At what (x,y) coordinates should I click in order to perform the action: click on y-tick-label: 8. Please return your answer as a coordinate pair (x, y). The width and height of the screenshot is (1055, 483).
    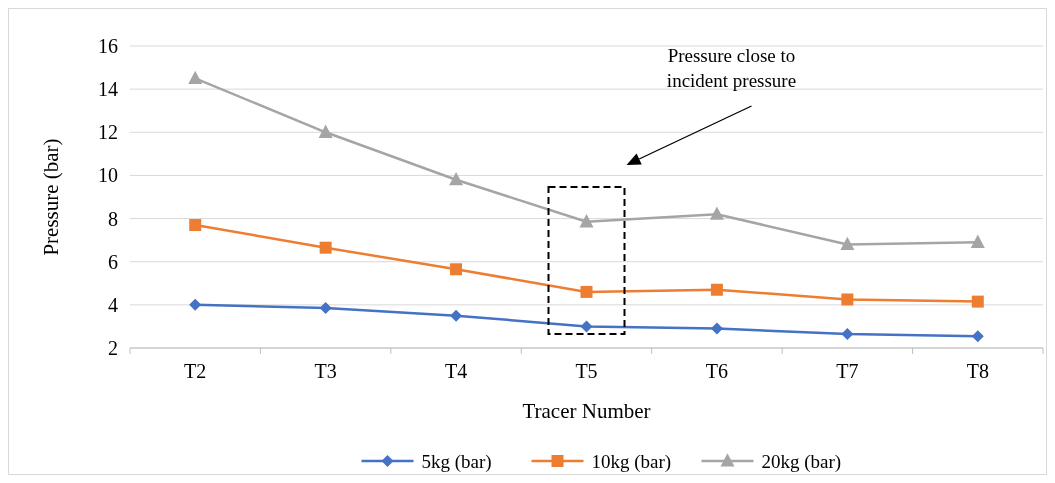
    Looking at the image, I should click on (113, 218).